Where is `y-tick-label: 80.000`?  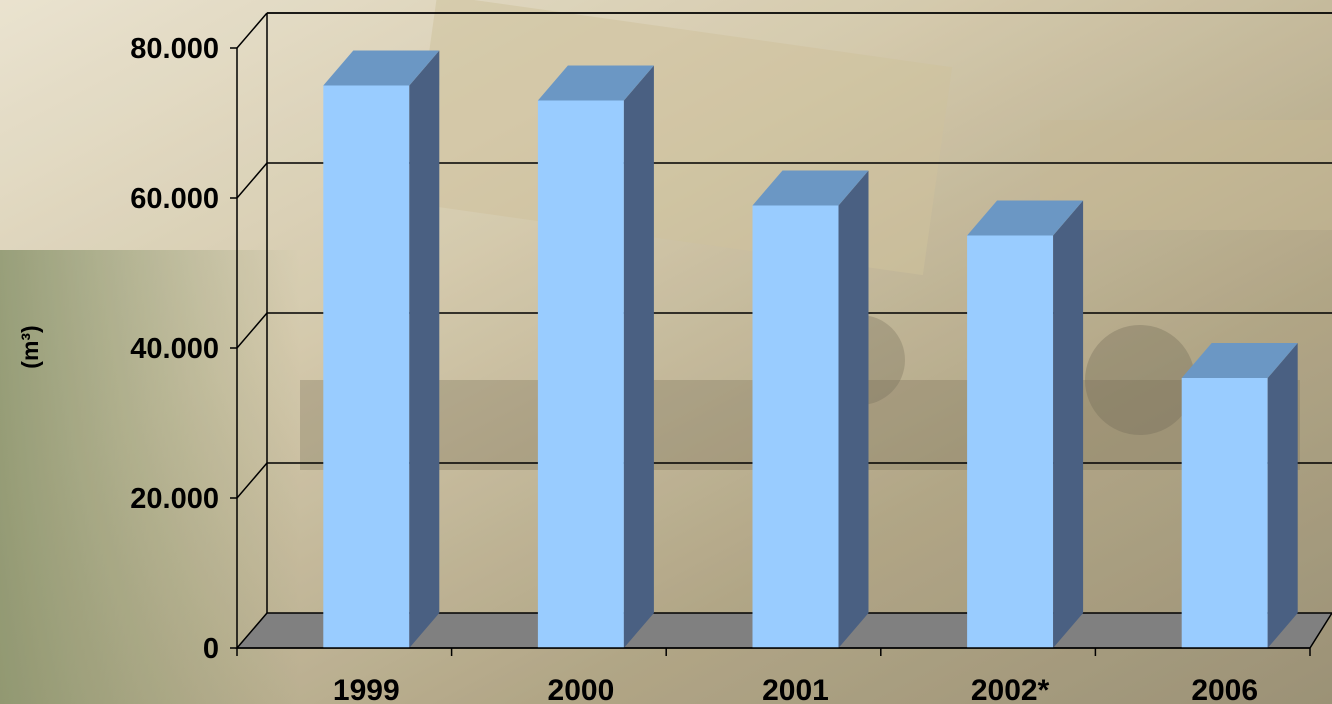 y-tick-label: 80.000 is located at coordinates (174, 49).